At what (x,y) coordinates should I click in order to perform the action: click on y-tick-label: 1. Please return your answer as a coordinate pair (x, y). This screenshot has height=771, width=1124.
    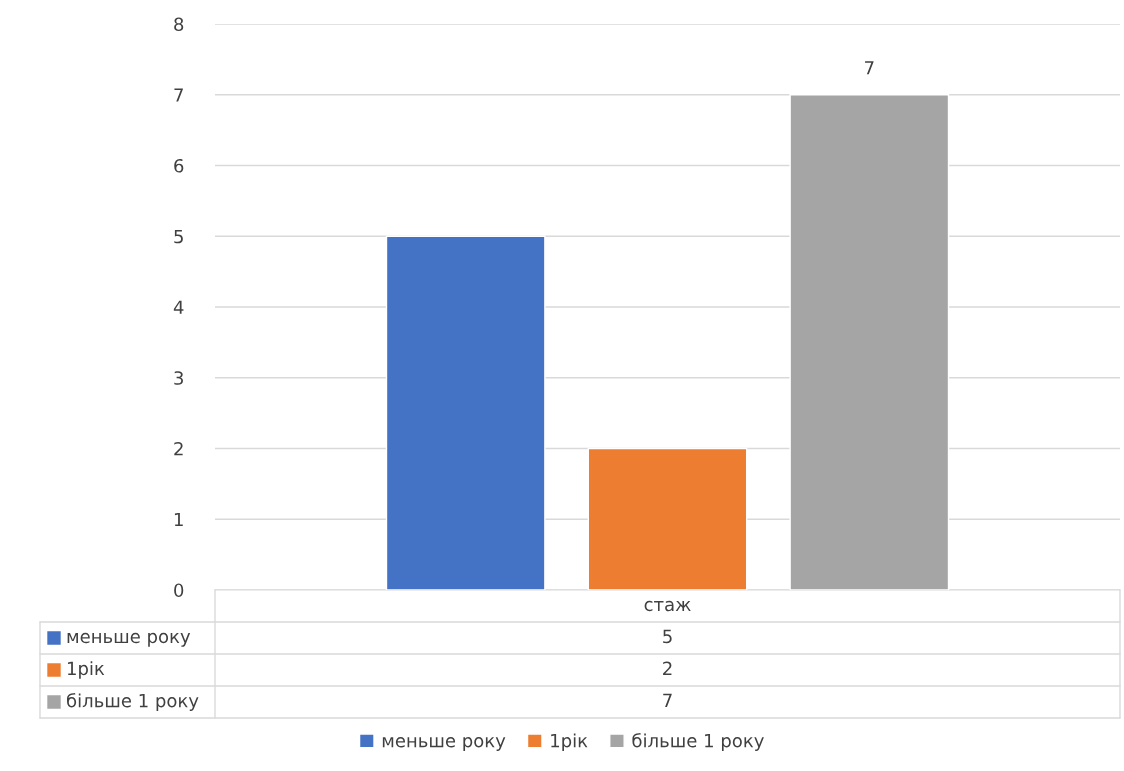
    Looking at the image, I should click on (178, 519).